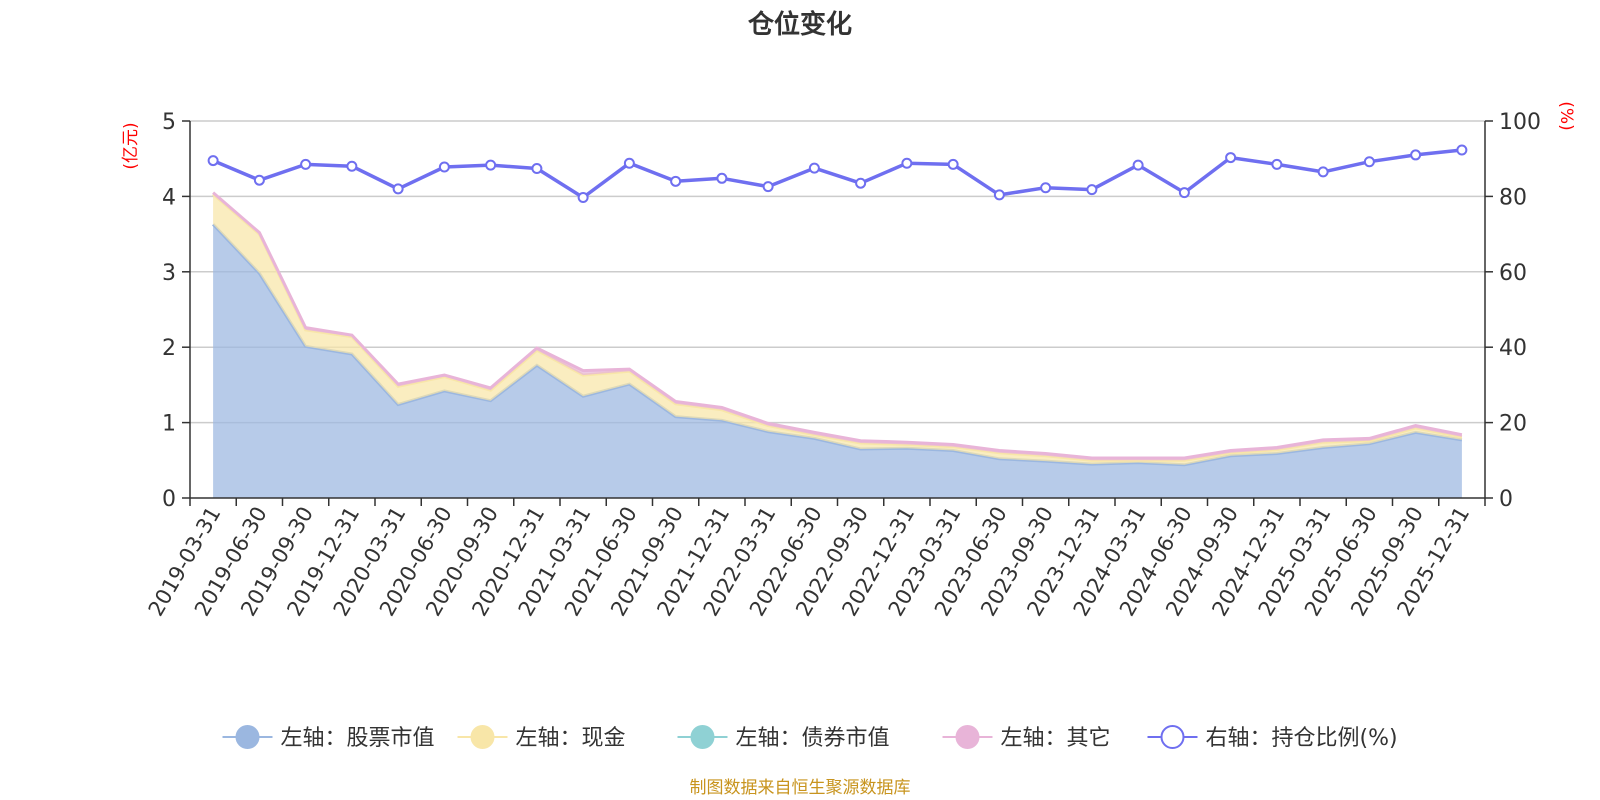 Image resolution: width=1600 pixels, height=800 pixels. I want to click on ratio-line-series, so click(837, 174).